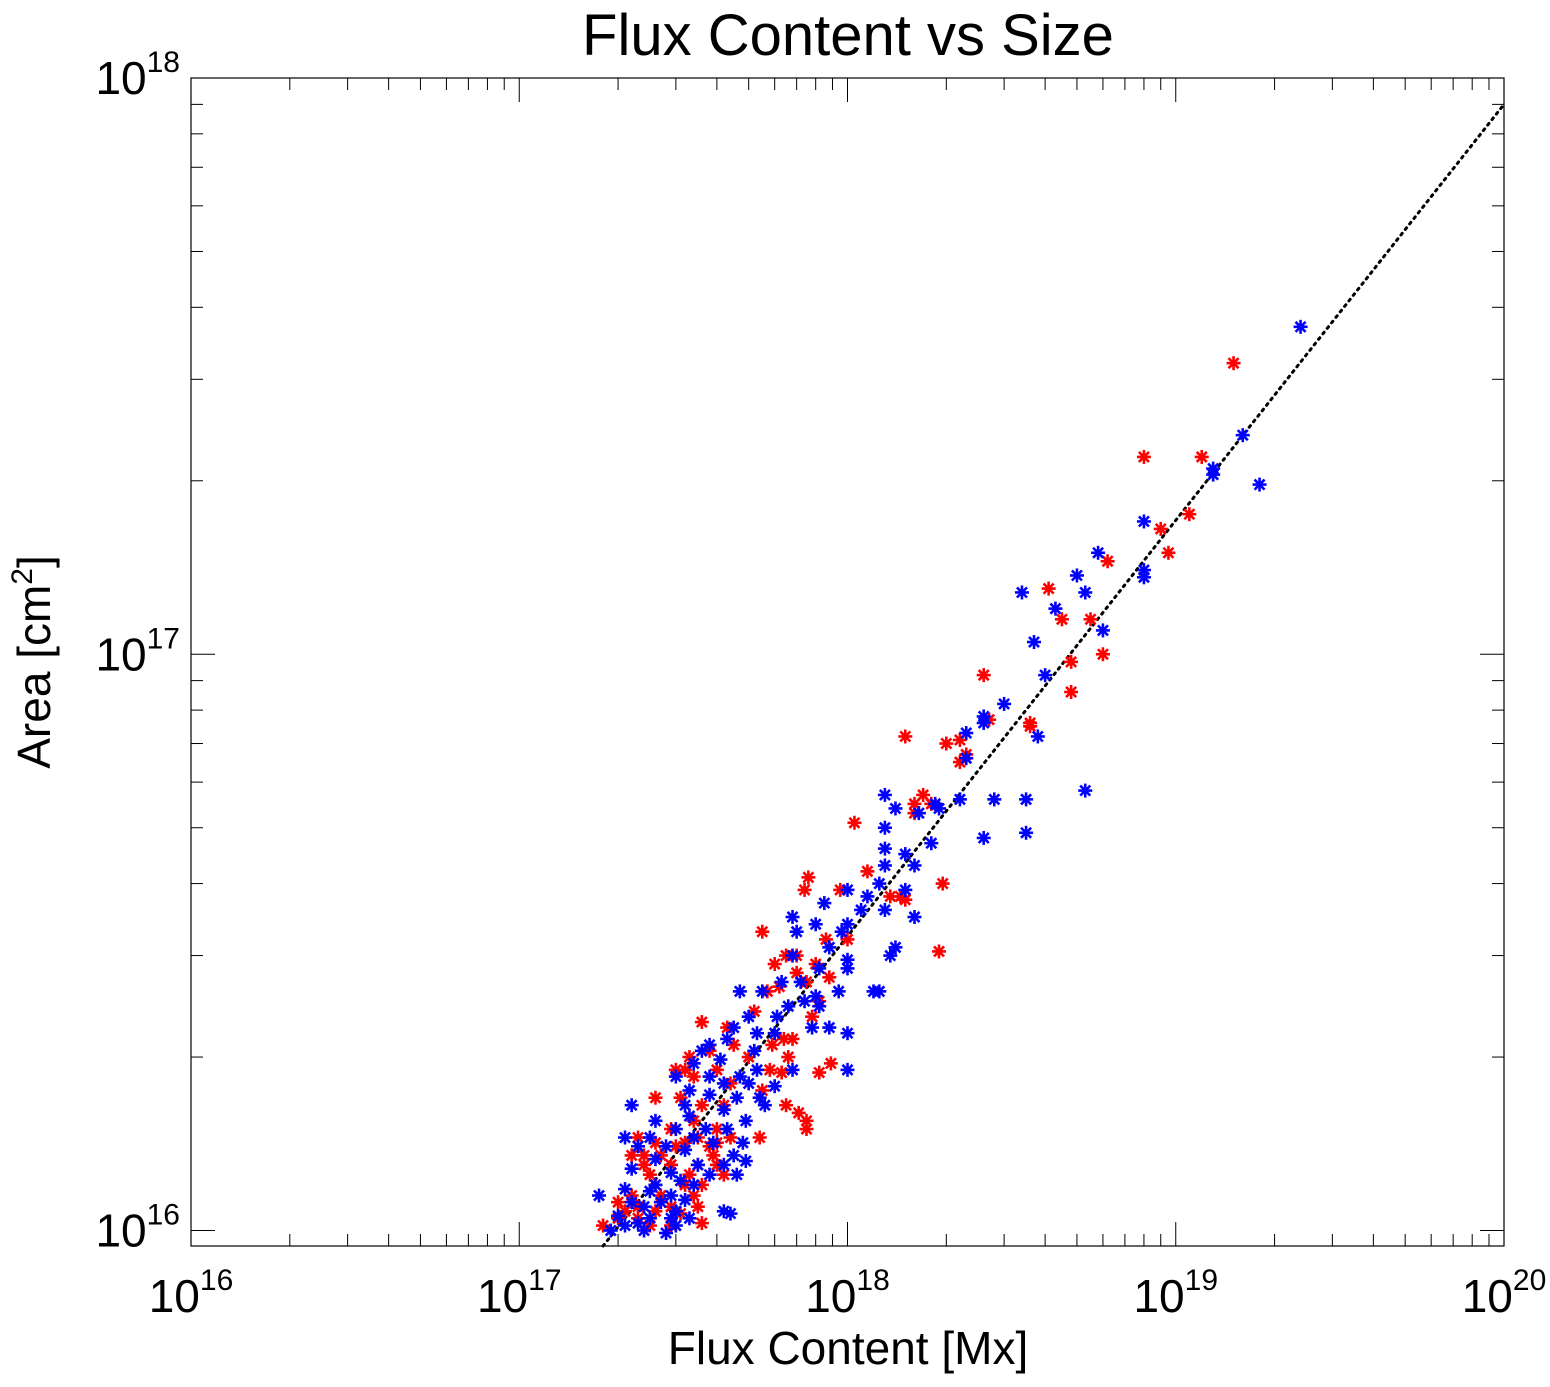 The image size is (1550, 1387). Describe the element at coordinates (1175, 1293) in the screenshot. I see `x-tick-label: 1019` at that location.